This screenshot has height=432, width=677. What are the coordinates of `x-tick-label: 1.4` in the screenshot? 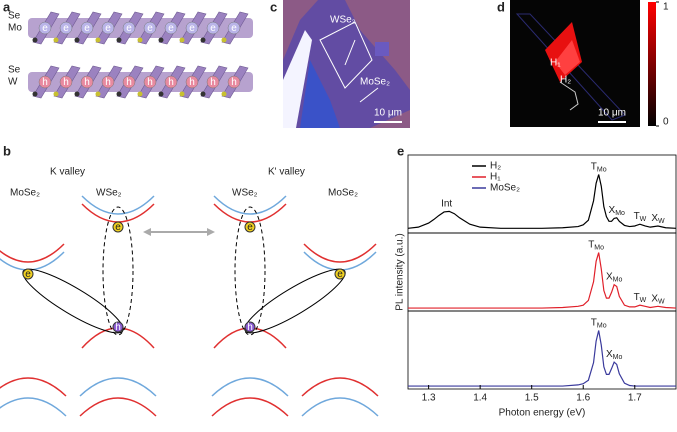 It's located at (480, 398).